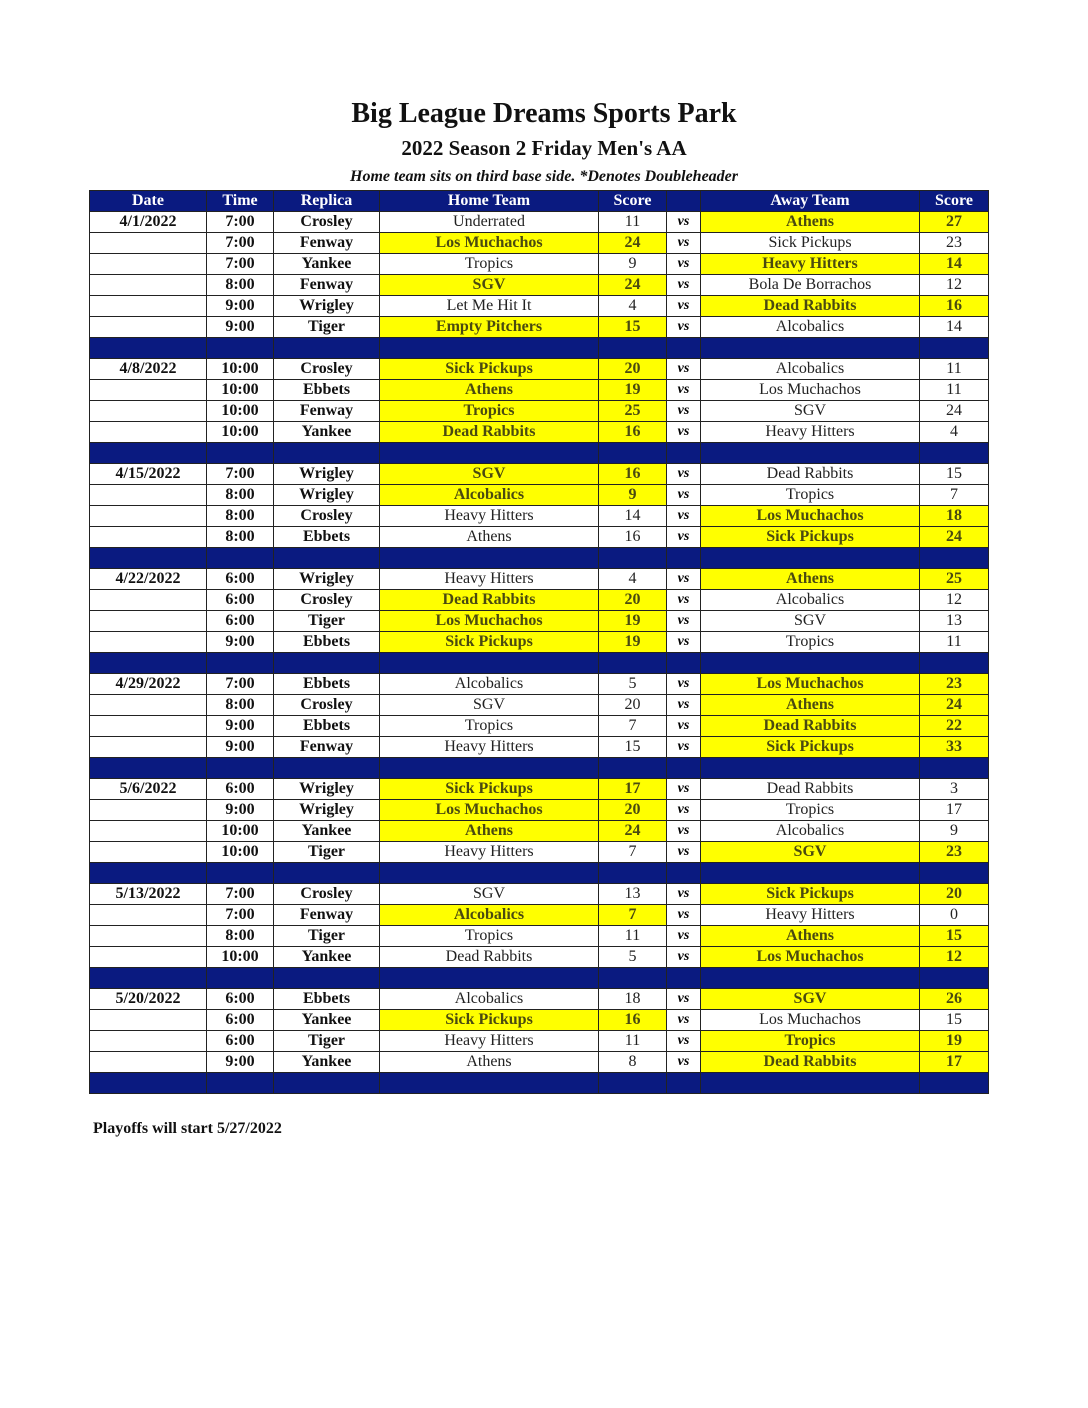  Describe the element at coordinates (489, 243) in the screenshot. I see `home-team-cell: Los Muchachos` at that location.